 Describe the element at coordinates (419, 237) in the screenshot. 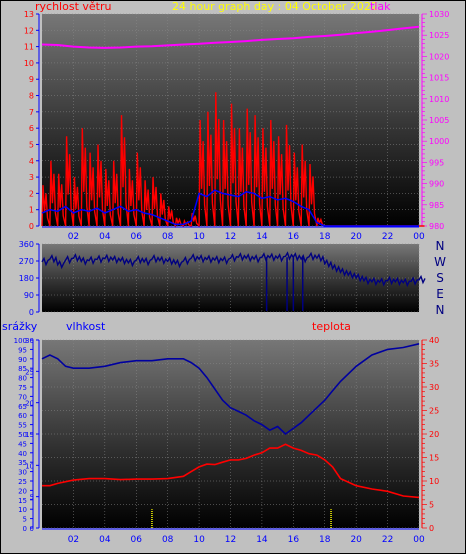

I see `wind-time-tick-label: 00` at that location.